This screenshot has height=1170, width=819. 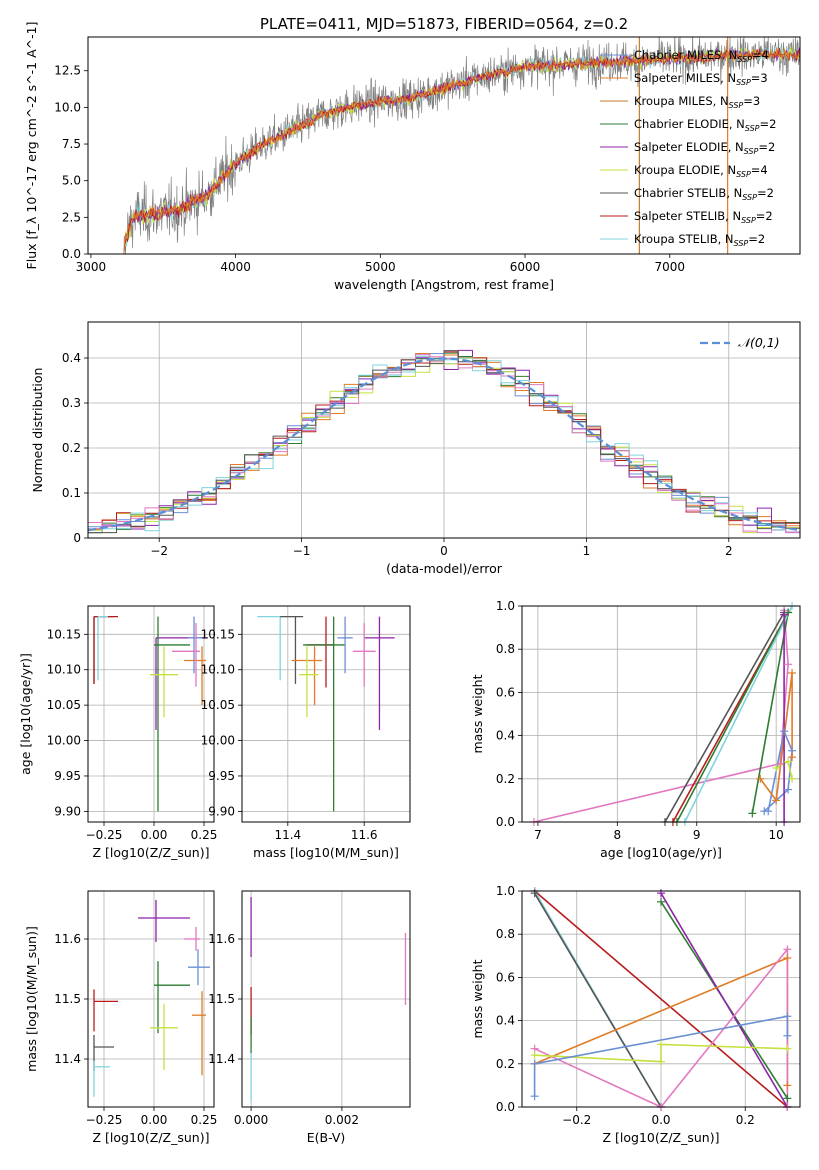 What do you see at coordinates (697, 835) in the screenshot?
I see `mass_weight_vs_age-xtick-label: 9` at bounding box center [697, 835].